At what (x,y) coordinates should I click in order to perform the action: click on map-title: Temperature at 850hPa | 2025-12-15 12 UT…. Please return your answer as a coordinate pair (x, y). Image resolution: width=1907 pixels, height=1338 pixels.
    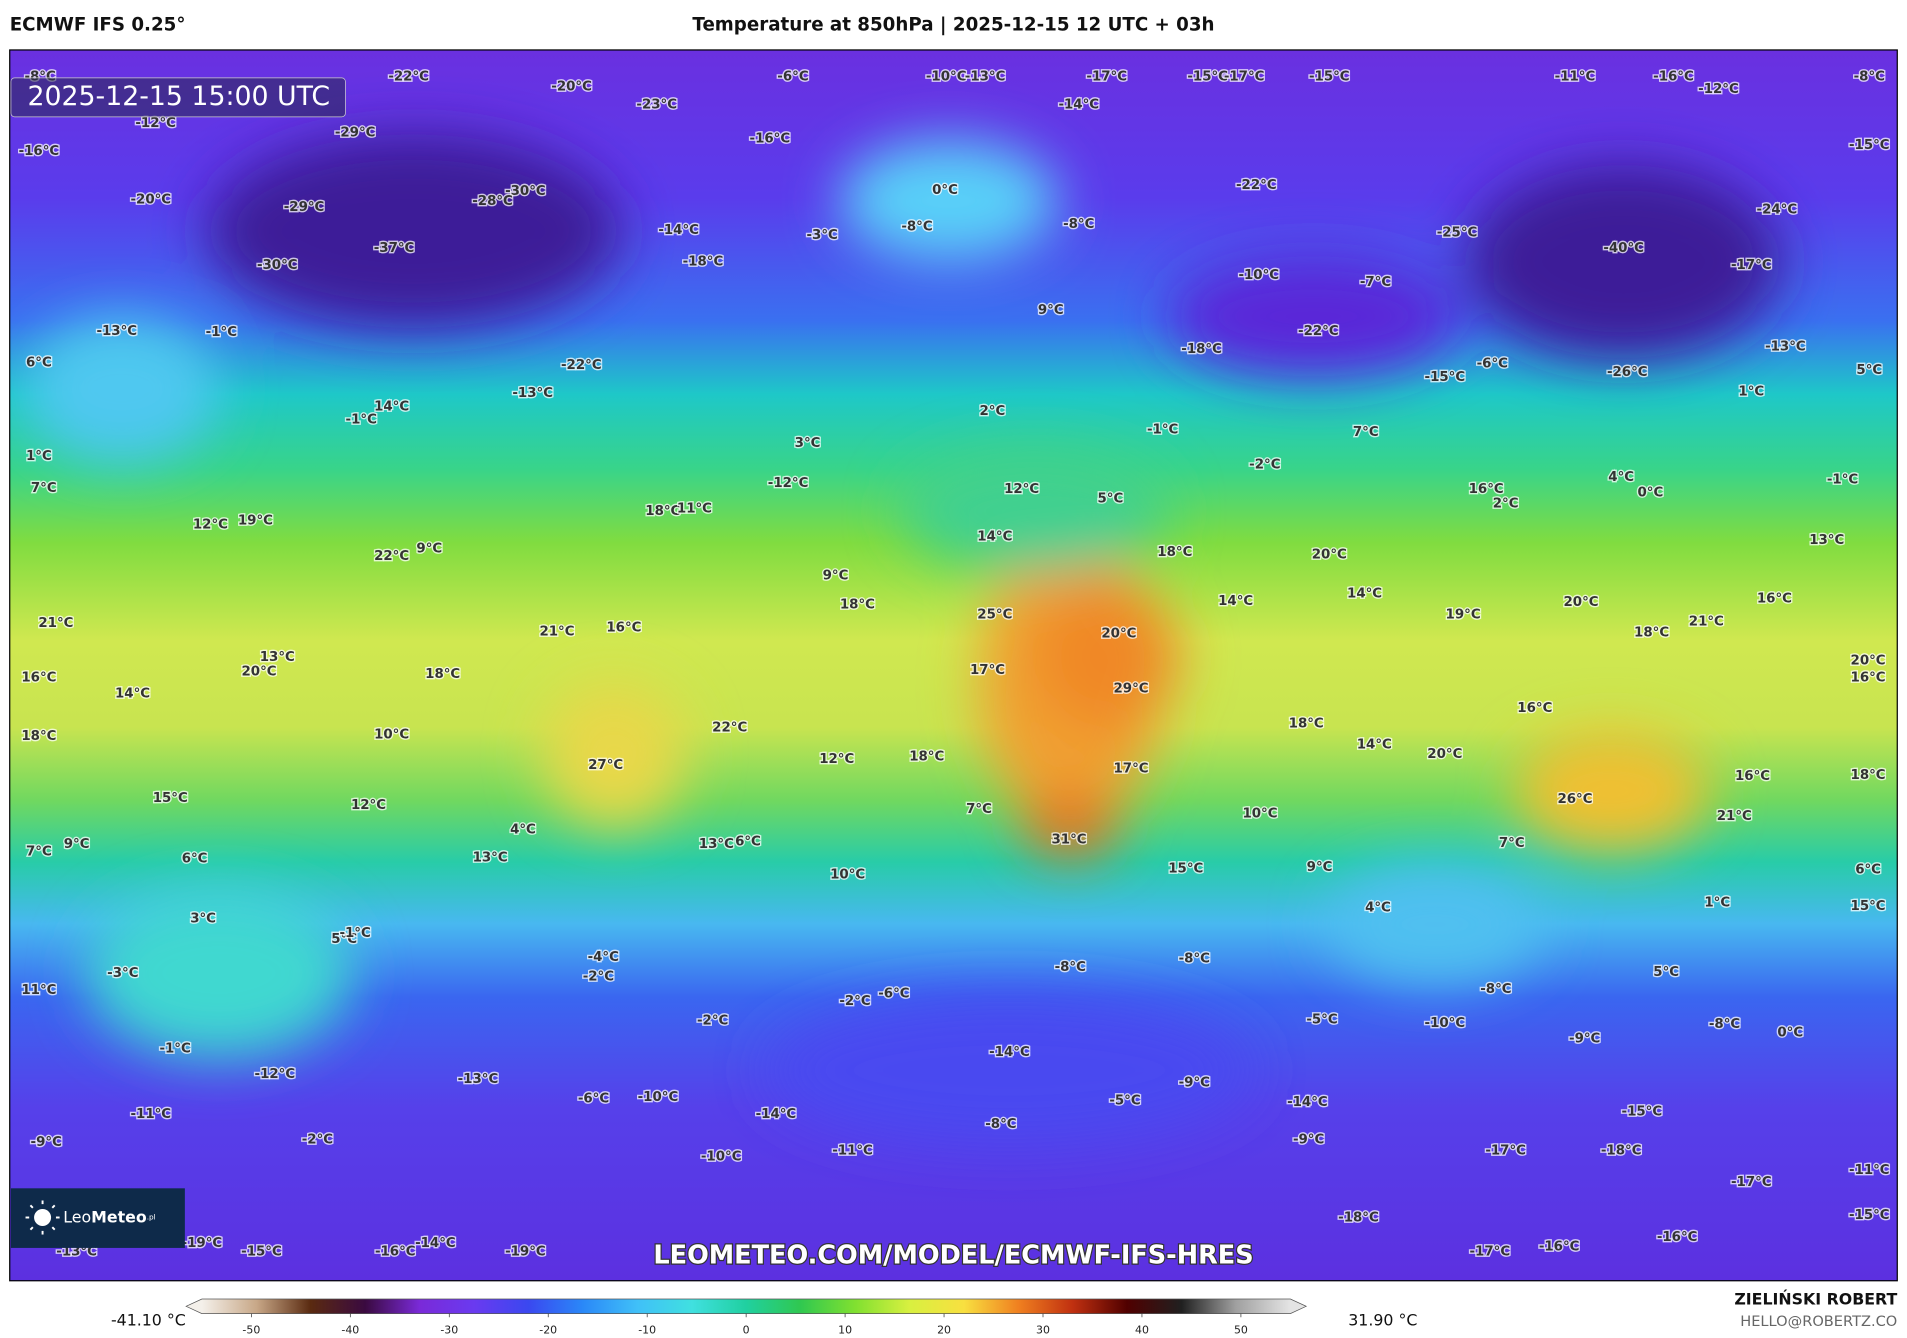
    Looking at the image, I should click on (953, 25).